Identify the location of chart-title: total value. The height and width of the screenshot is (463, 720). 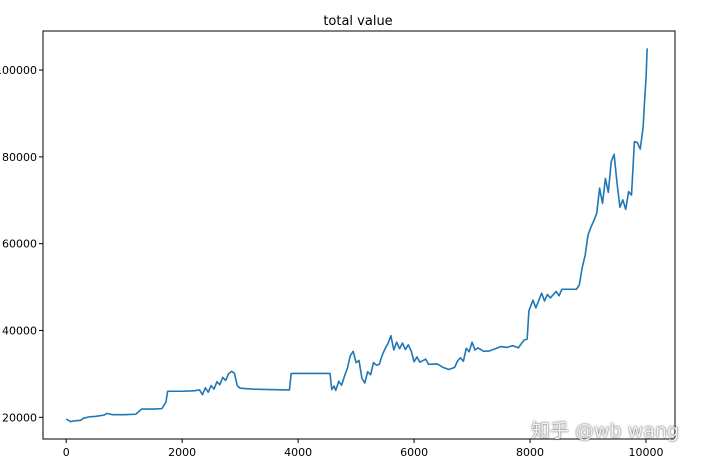
(357, 21).